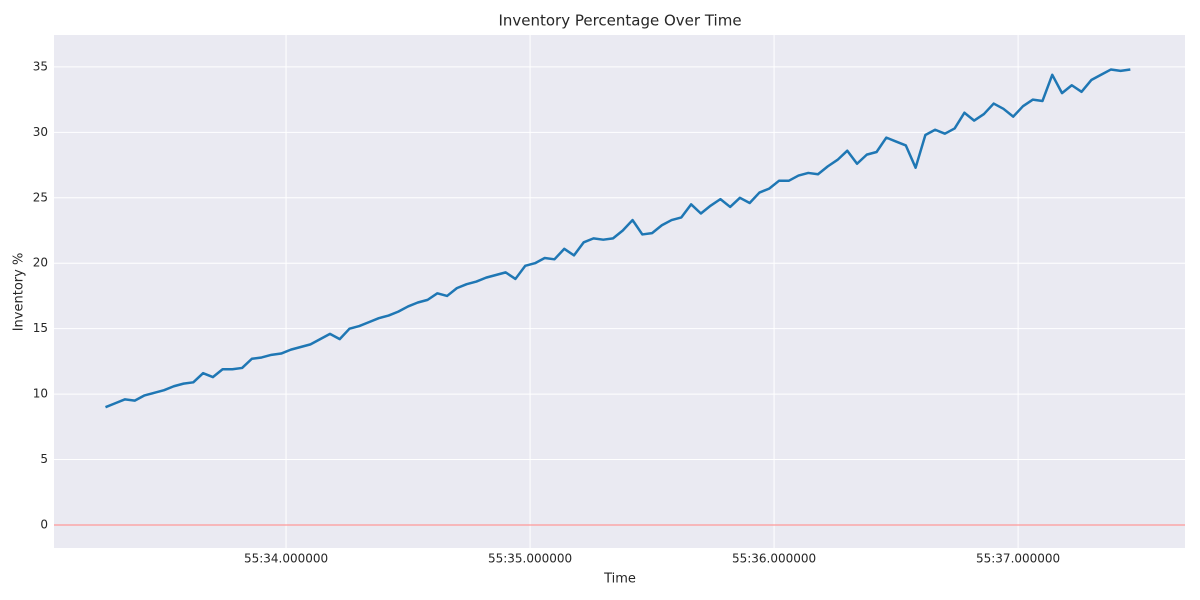 This screenshot has height=600, width=1200. I want to click on x-axis-label: Time, so click(619, 579).